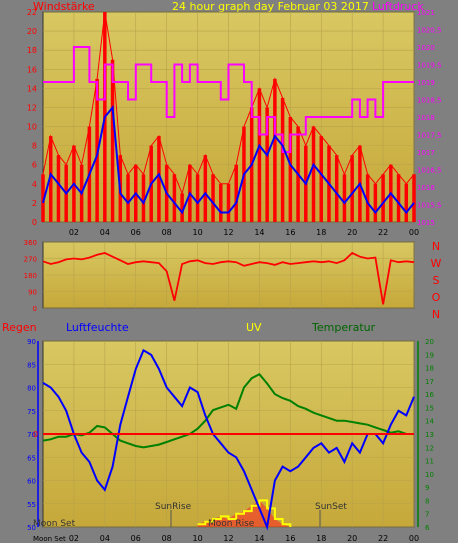 This screenshot has width=458, height=543. I want to click on y-right-tick-label: 14, so click(429, 422).